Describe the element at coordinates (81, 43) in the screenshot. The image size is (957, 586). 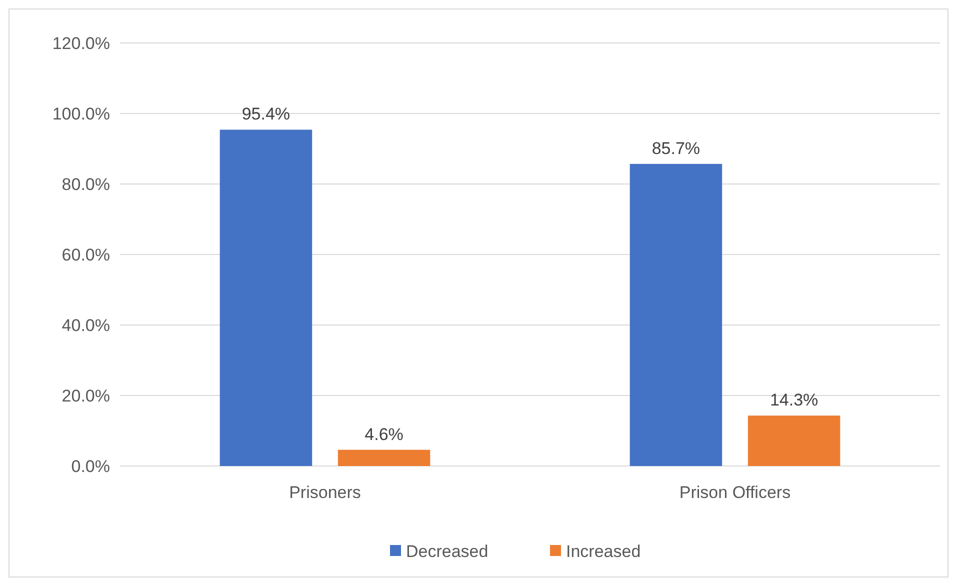
I see `y-tick-label: 120.0%` at that location.